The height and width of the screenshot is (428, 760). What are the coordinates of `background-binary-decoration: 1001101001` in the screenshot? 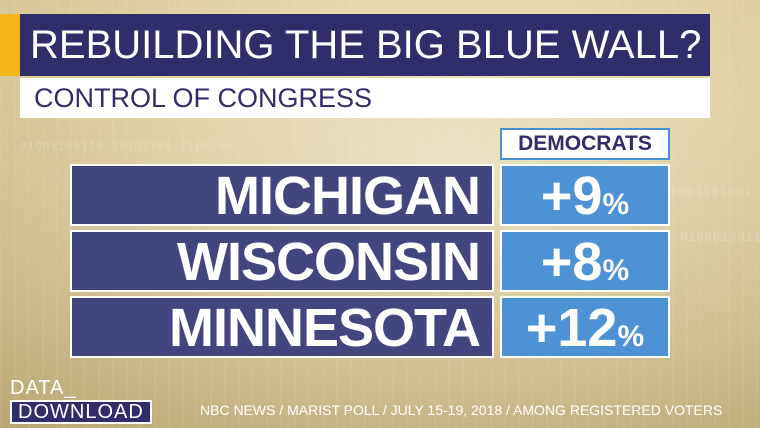 It's located at (711, 192).